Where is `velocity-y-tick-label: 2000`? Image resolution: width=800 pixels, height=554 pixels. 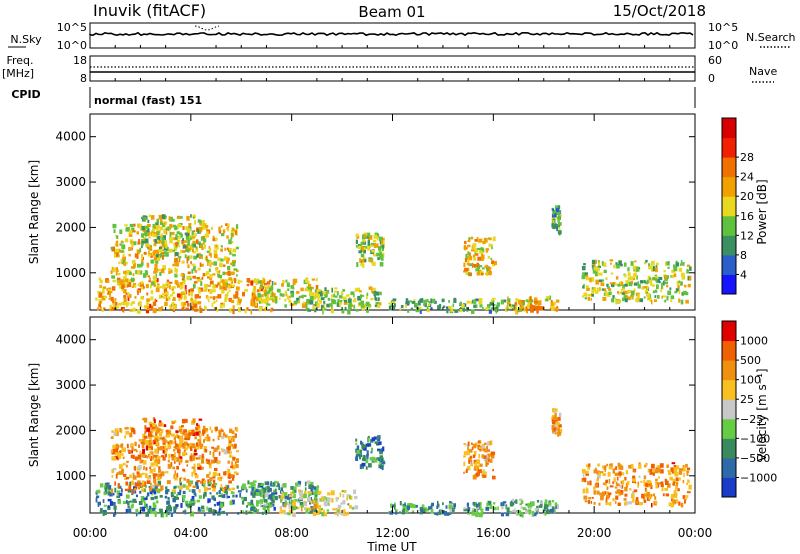
velocity-y-tick-label: 2000 is located at coordinates (70, 430).